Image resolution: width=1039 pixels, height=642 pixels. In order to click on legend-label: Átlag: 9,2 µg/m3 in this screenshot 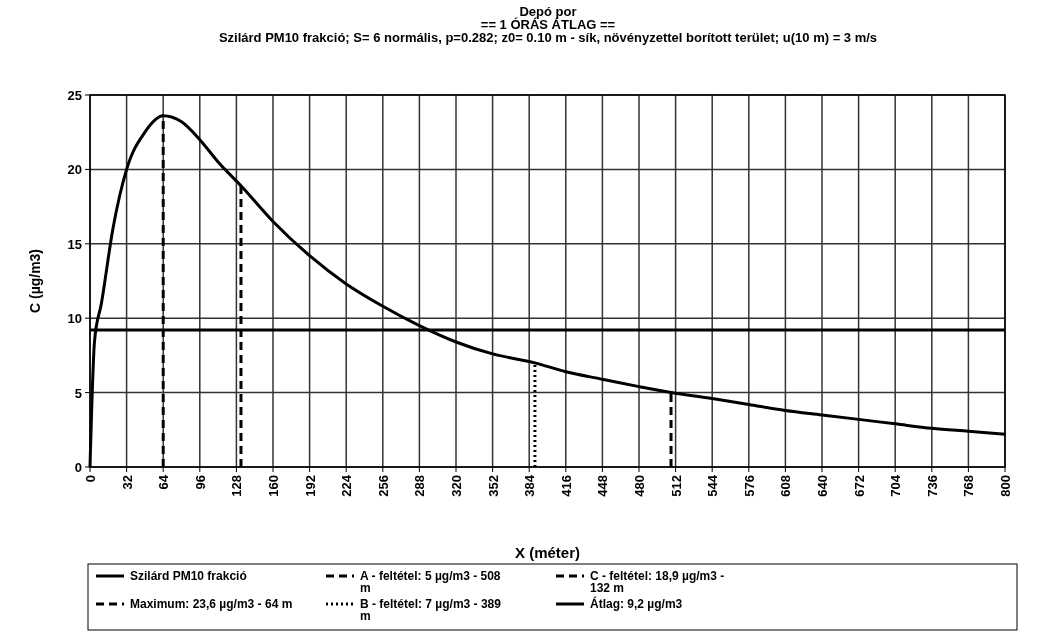, I will do `click(636, 603)`.